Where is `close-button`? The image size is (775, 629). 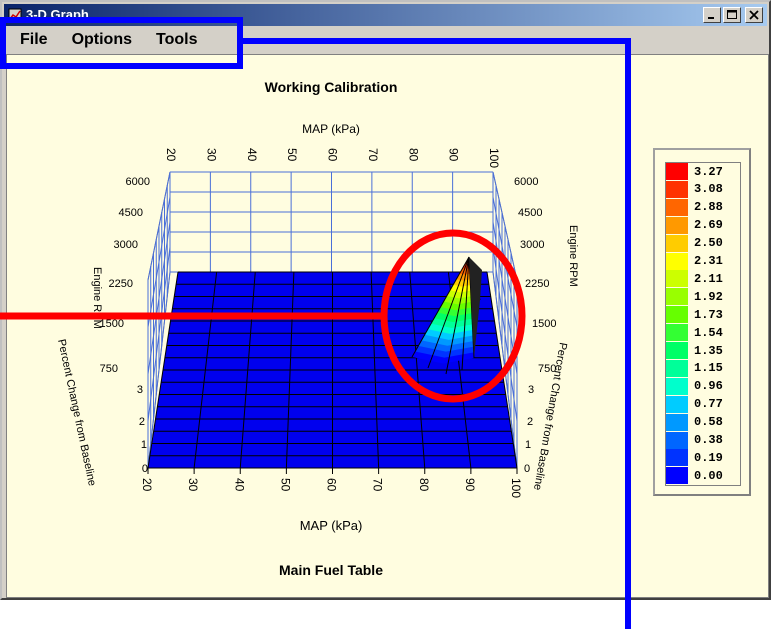
close-button is located at coordinates (754, 15).